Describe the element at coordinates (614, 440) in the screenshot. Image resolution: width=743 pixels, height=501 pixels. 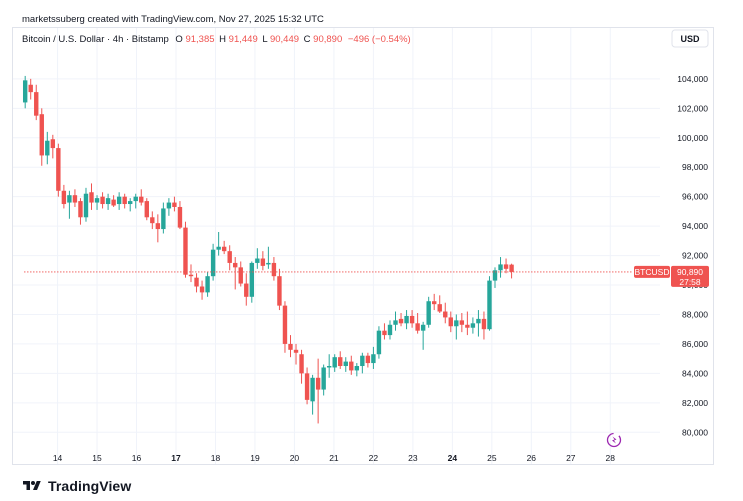
I see `replay-icon` at that location.